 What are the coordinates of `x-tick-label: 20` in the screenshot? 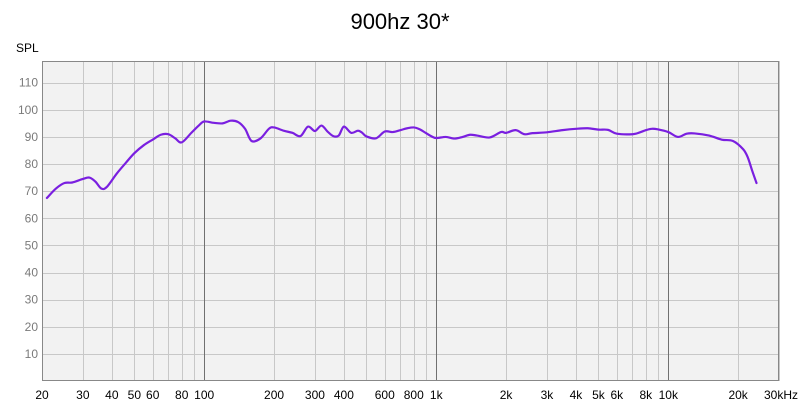 It's located at (42, 395).